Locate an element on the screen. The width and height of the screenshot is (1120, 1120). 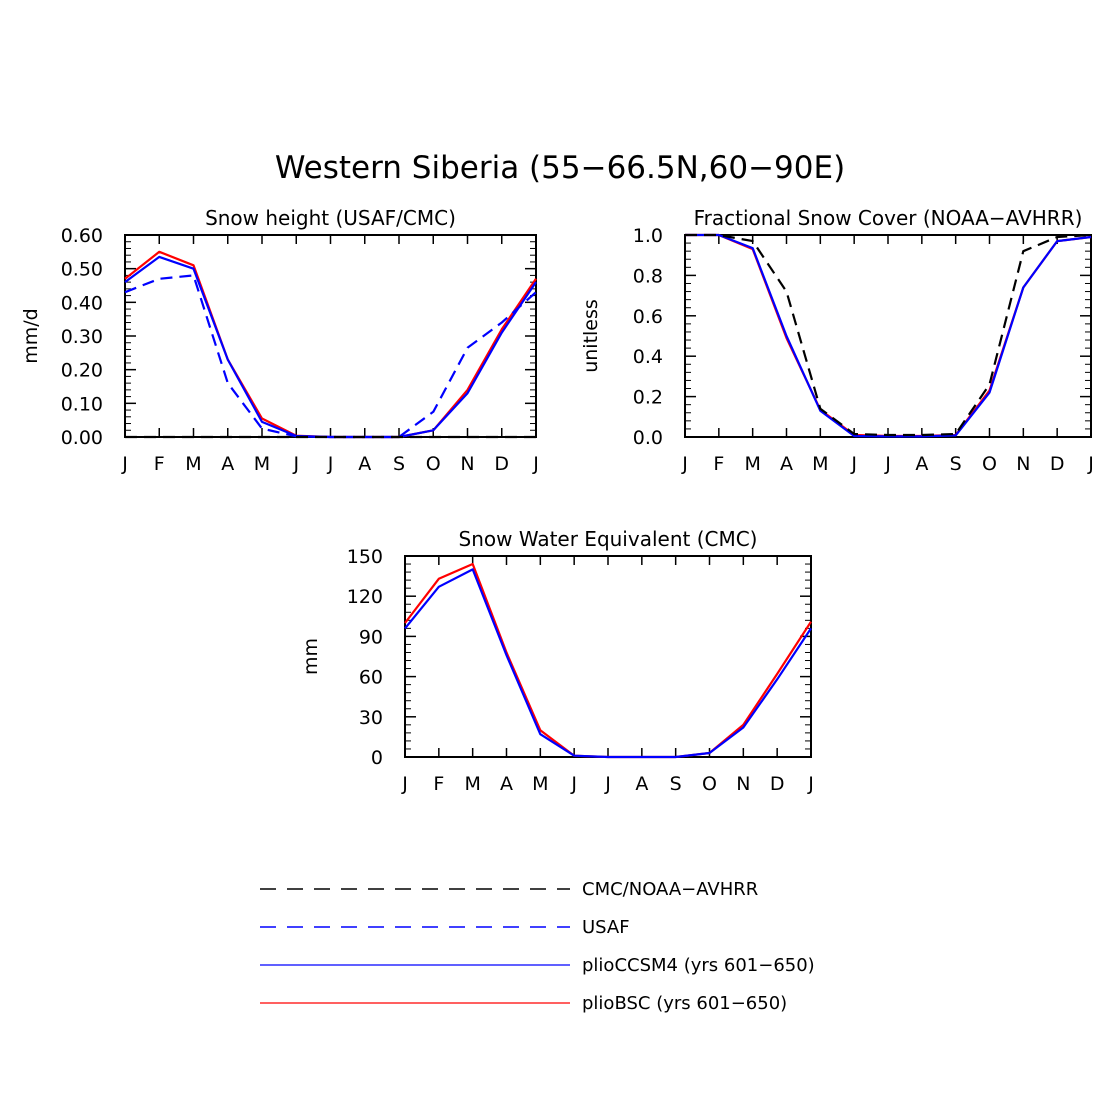
y-tick-label: 0.4 is located at coordinates (648, 357).